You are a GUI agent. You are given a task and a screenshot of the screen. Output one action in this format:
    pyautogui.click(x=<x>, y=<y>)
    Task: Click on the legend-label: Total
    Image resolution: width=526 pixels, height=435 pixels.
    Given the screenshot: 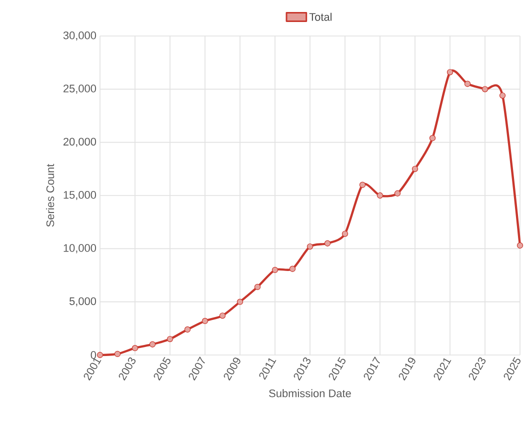 What is the action you would take?
    pyautogui.click(x=320, y=16)
    